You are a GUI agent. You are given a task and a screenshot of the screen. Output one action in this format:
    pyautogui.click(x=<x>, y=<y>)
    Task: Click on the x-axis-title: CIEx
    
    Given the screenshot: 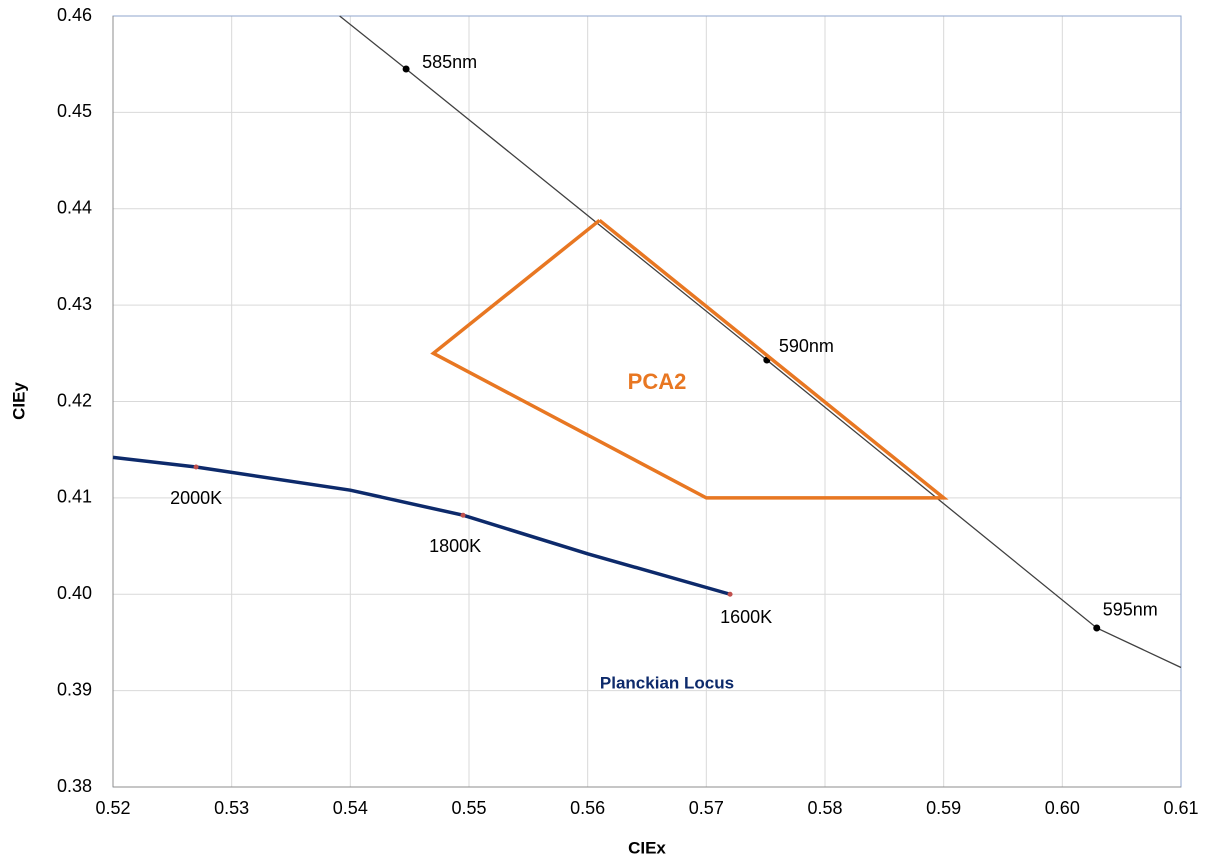 What is the action you would take?
    pyautogui.click(x=647, y=847)
    